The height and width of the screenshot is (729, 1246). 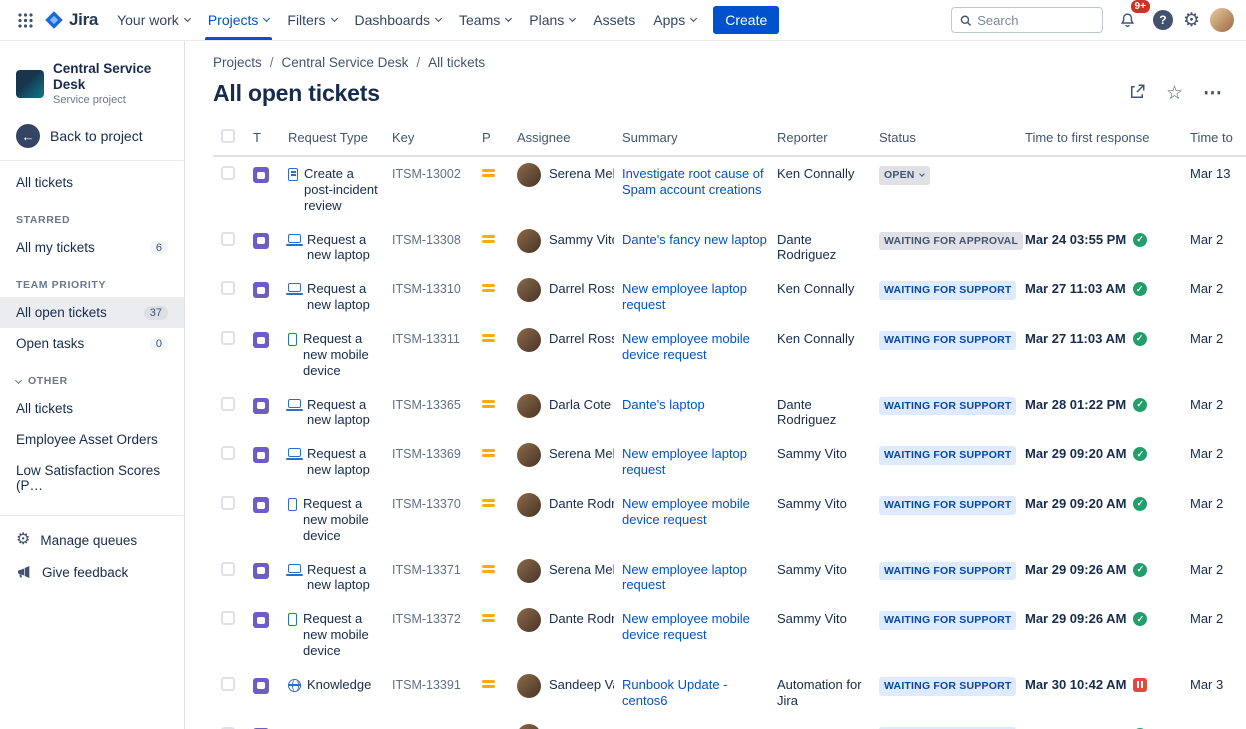 I want to click on nav-item-plans: Plans, so click(x=552, y=20).